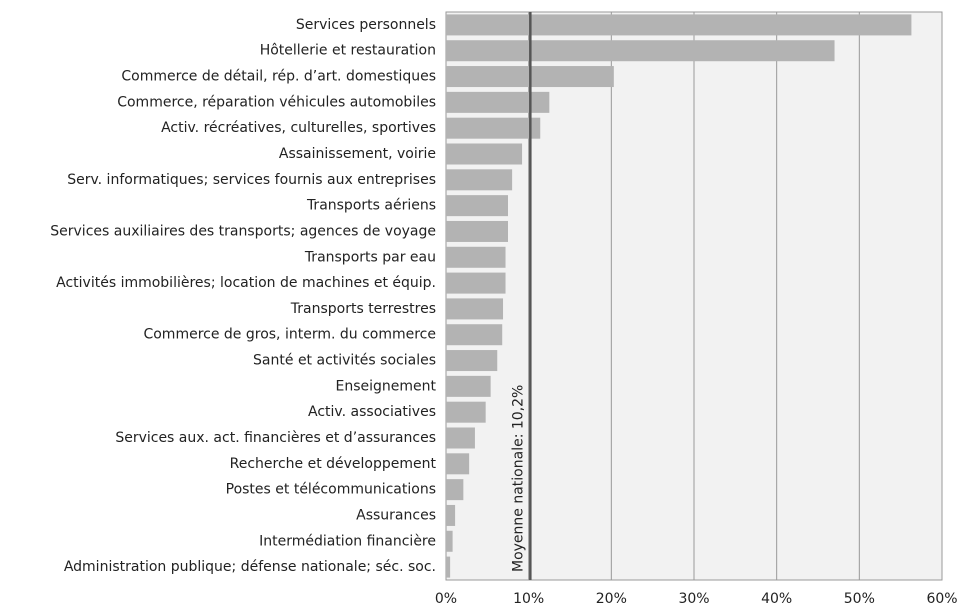 The height and width of the screenshot is (614, 962). I want to click on y-tick-label: Commerce de gros, interm. du commerce, so click(289, 335).